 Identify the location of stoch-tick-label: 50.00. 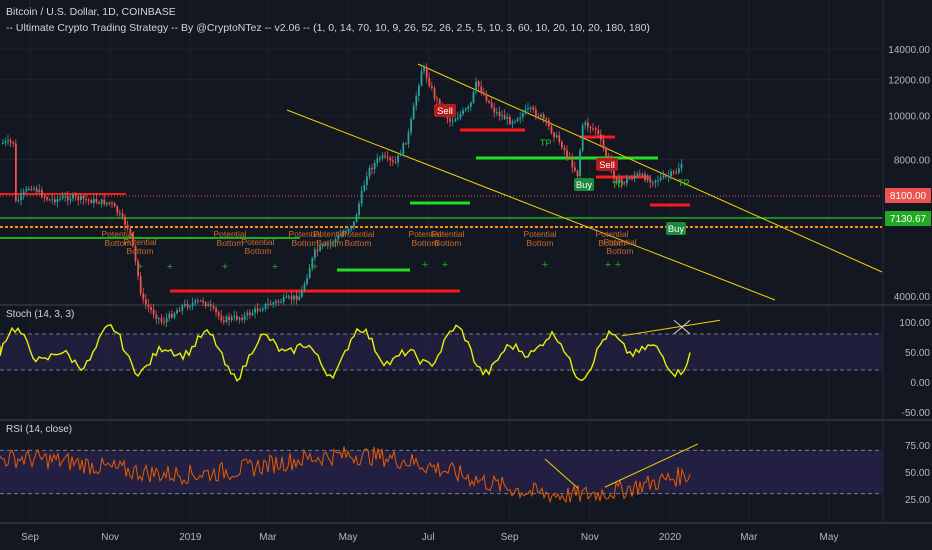
(917, 353).